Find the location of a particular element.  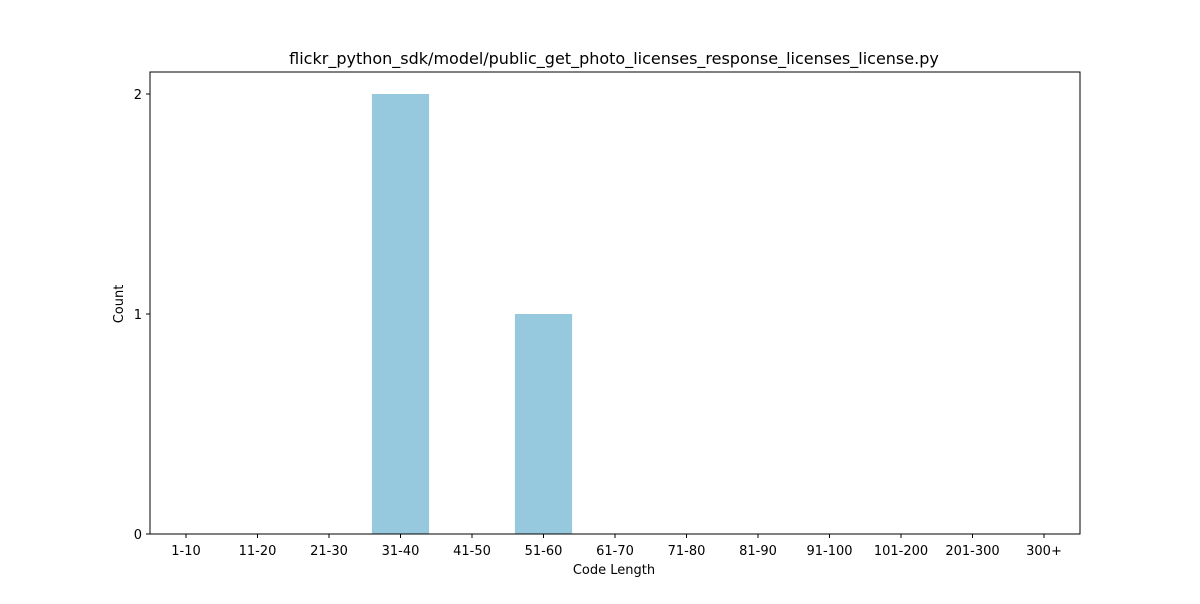

x-tick-label: 101-200 is located at coordinates (901, 551).